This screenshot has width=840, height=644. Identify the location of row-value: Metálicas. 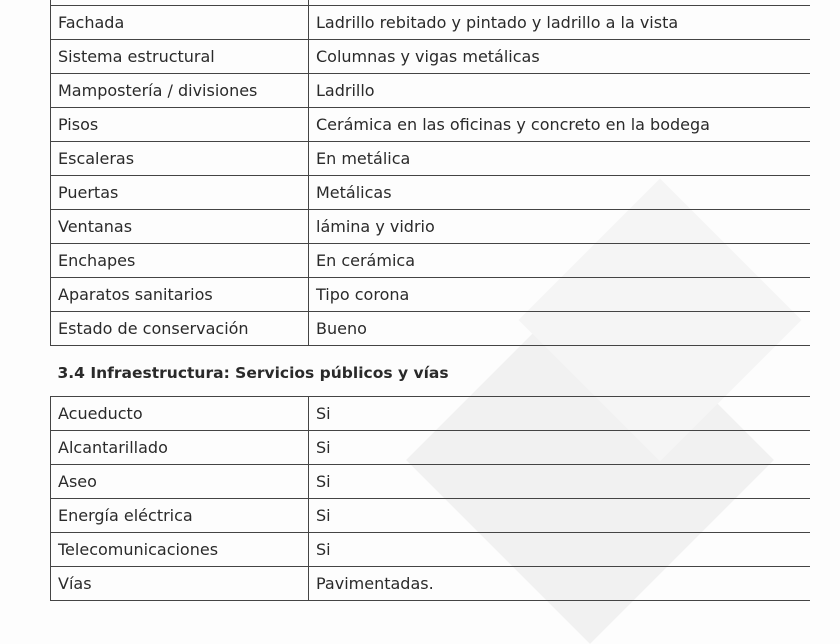
(559, 192).